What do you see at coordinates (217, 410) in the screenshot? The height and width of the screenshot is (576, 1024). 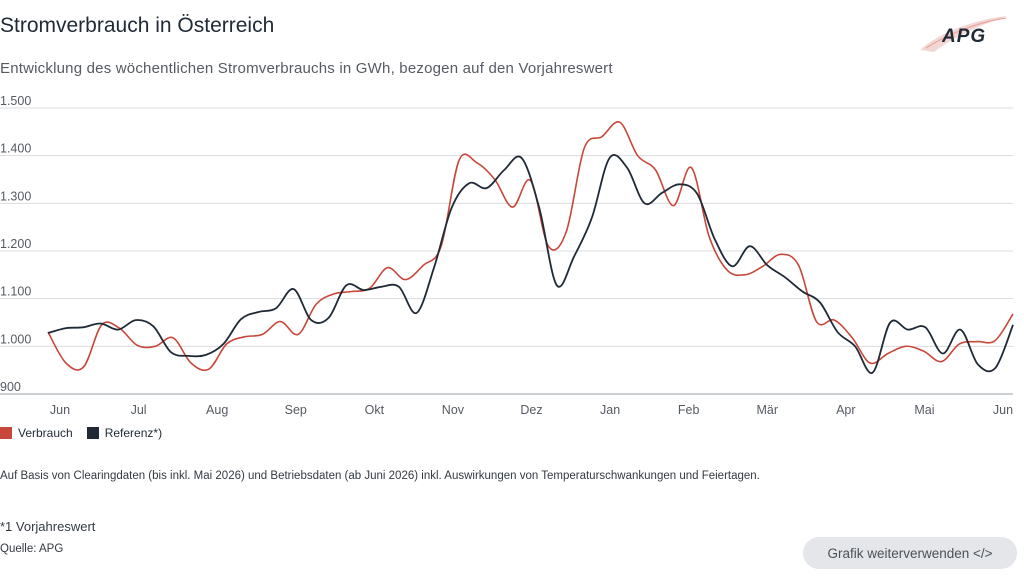 I see `x-tick-label: Aug` at bounding box center [217, 410].